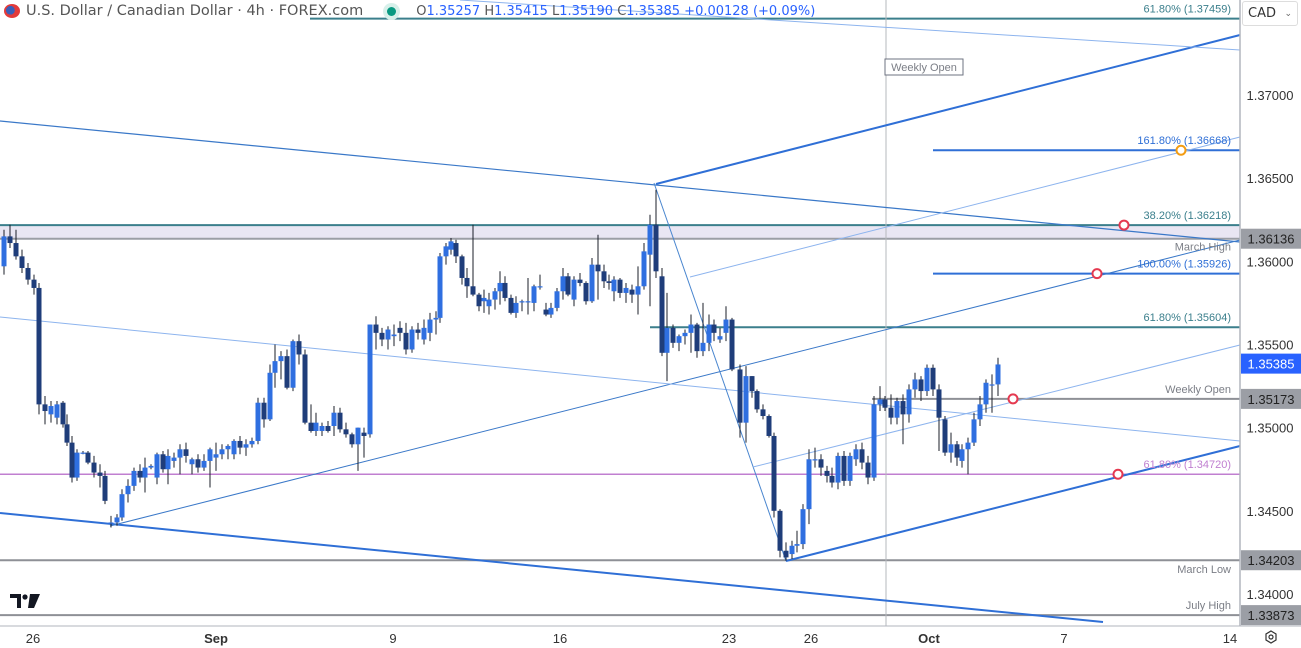 The width and height of the screenshot is (1301, 648). Describe the element at coordinates (453, 11) in the screenshot. I see `open-value: 1.35257` at that location.